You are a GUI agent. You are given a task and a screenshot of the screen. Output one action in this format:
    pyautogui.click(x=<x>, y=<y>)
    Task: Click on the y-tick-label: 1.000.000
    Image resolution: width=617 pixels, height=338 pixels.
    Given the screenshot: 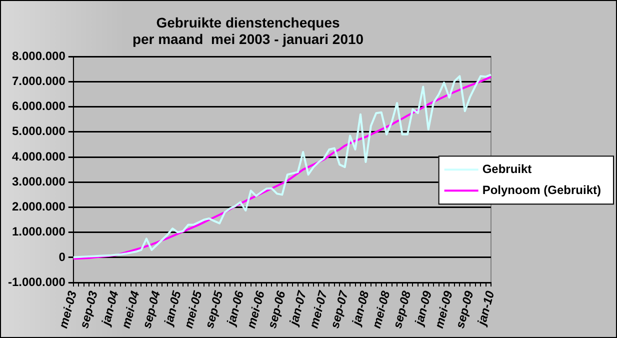 What is the action you would take?
    pyautogui.click(x=39, y=231)
    